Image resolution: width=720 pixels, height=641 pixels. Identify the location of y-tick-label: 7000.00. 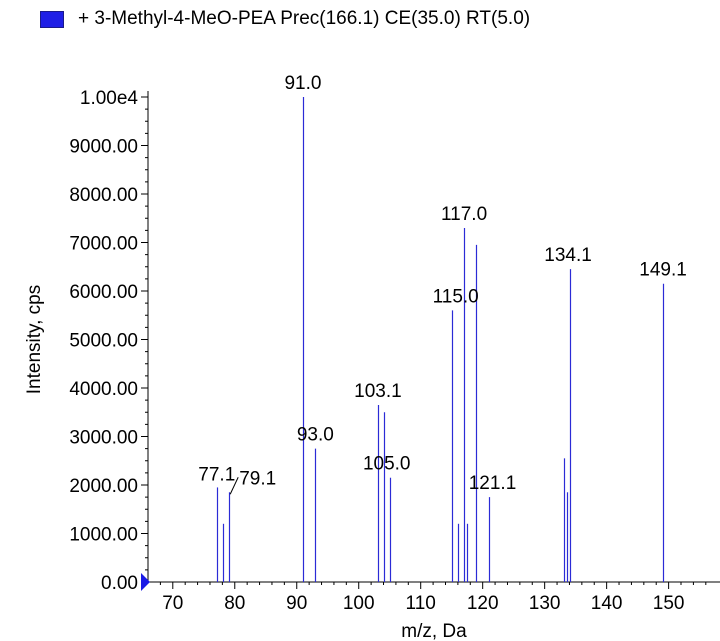
(103, 244).